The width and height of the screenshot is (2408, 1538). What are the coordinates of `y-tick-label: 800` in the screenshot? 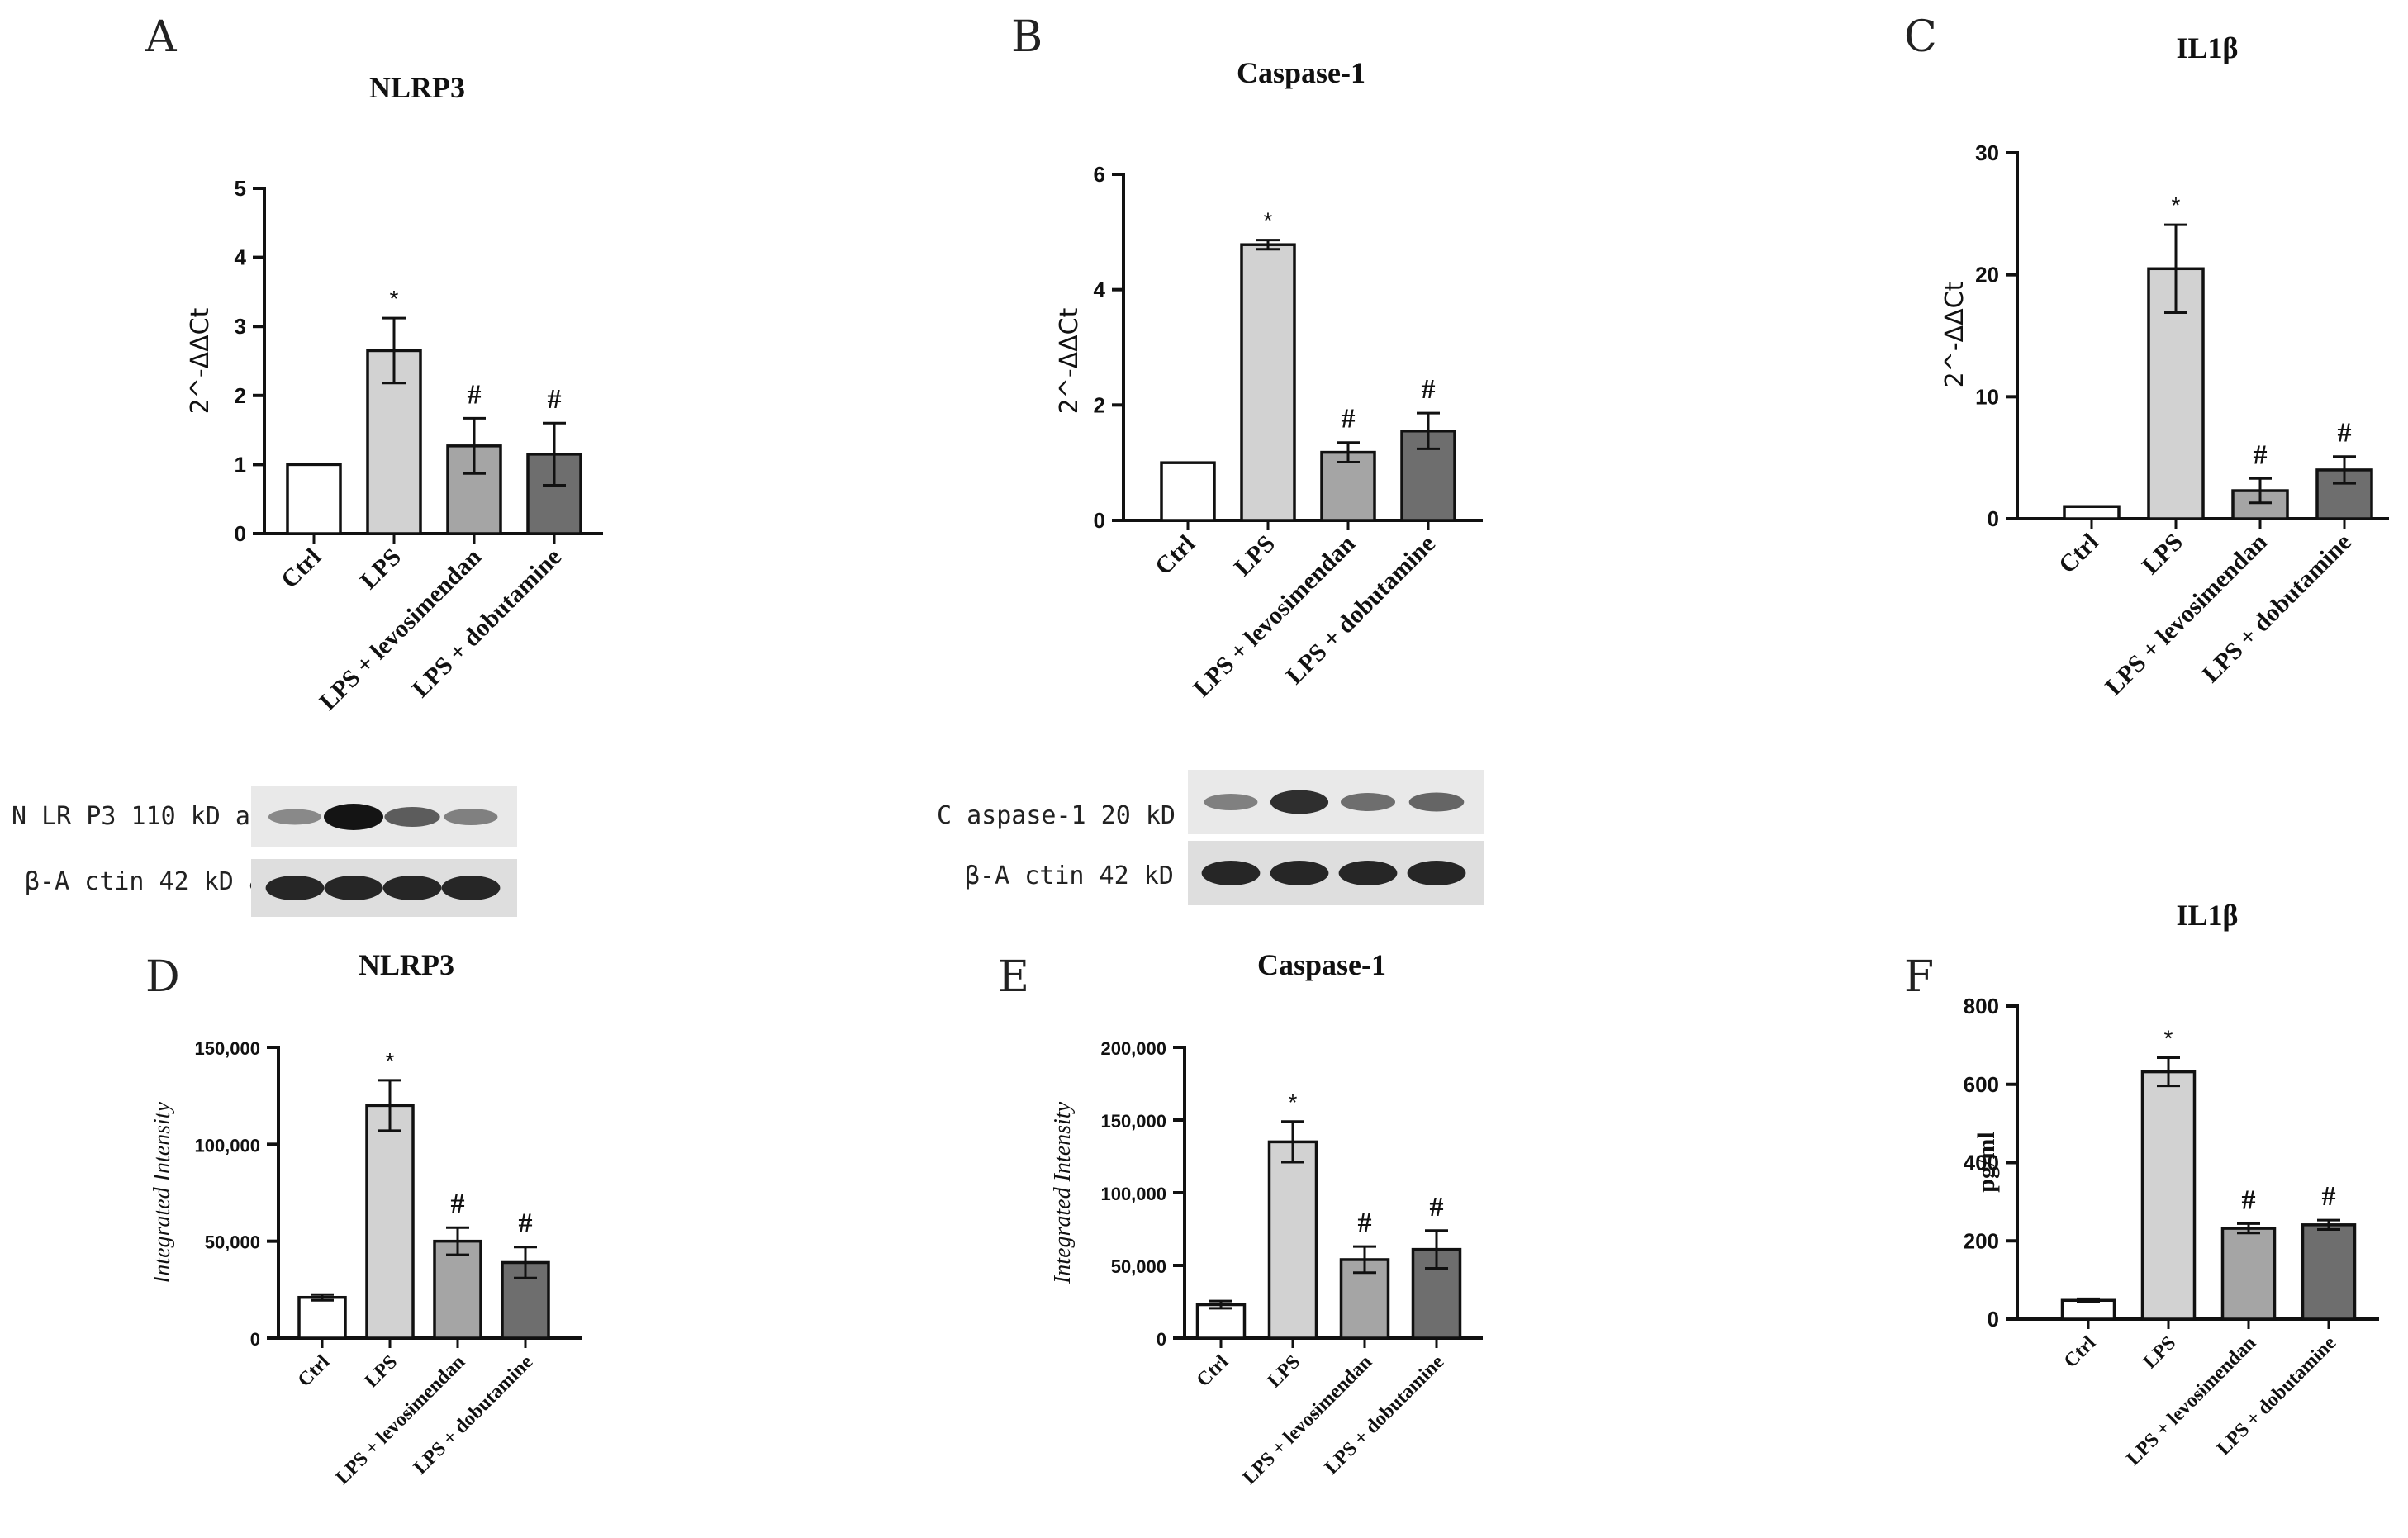 It's located at (1981, 1006).